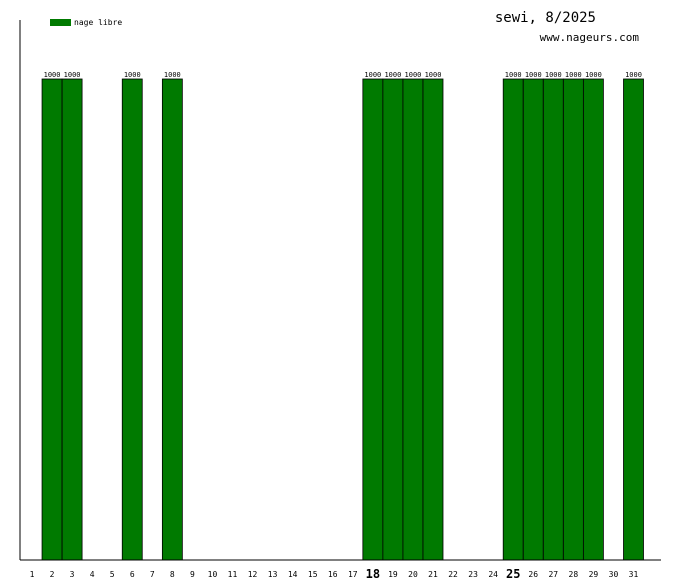 The image size is (680, 580). I want to click on x-tick-label-17: 17, so click(353, 574).